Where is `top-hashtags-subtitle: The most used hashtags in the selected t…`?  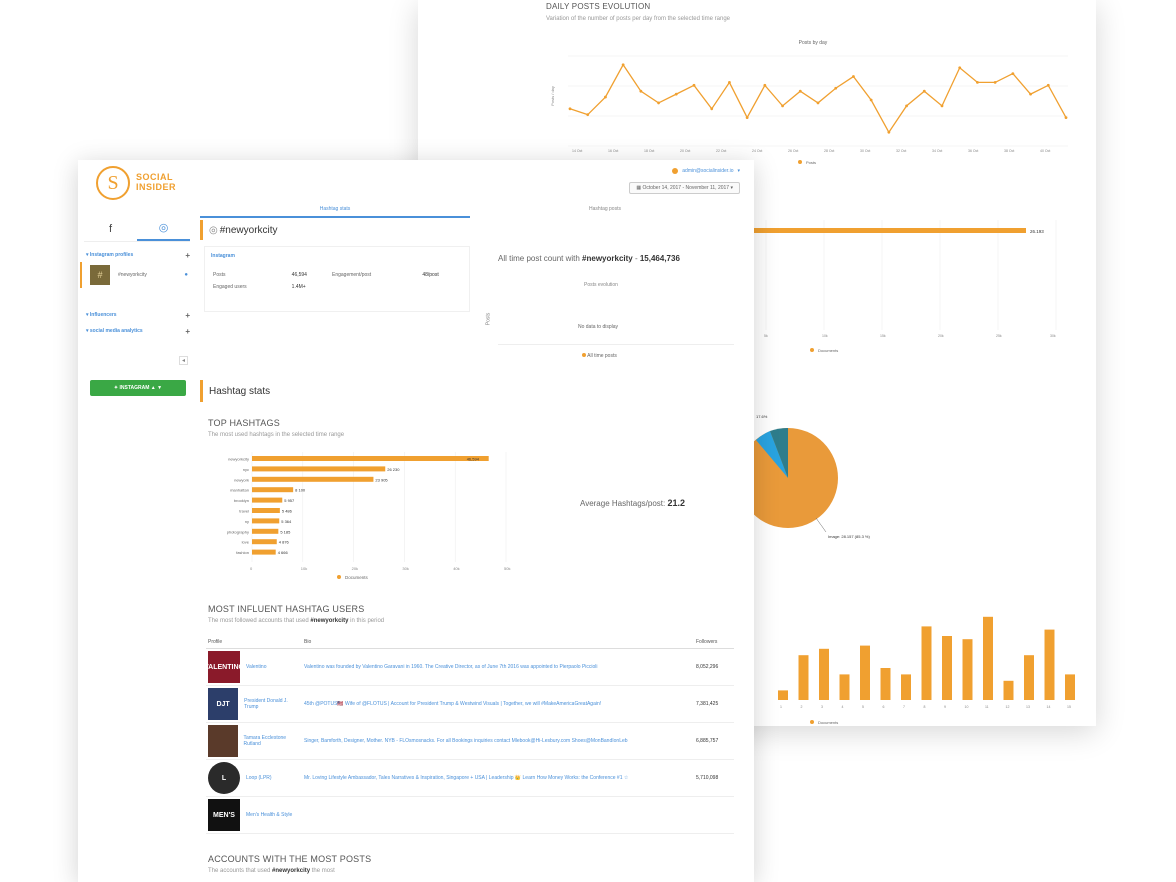 top-hashtags-subtitle: The most used hashtags in the selected t… is located at coordinates (276, 435).